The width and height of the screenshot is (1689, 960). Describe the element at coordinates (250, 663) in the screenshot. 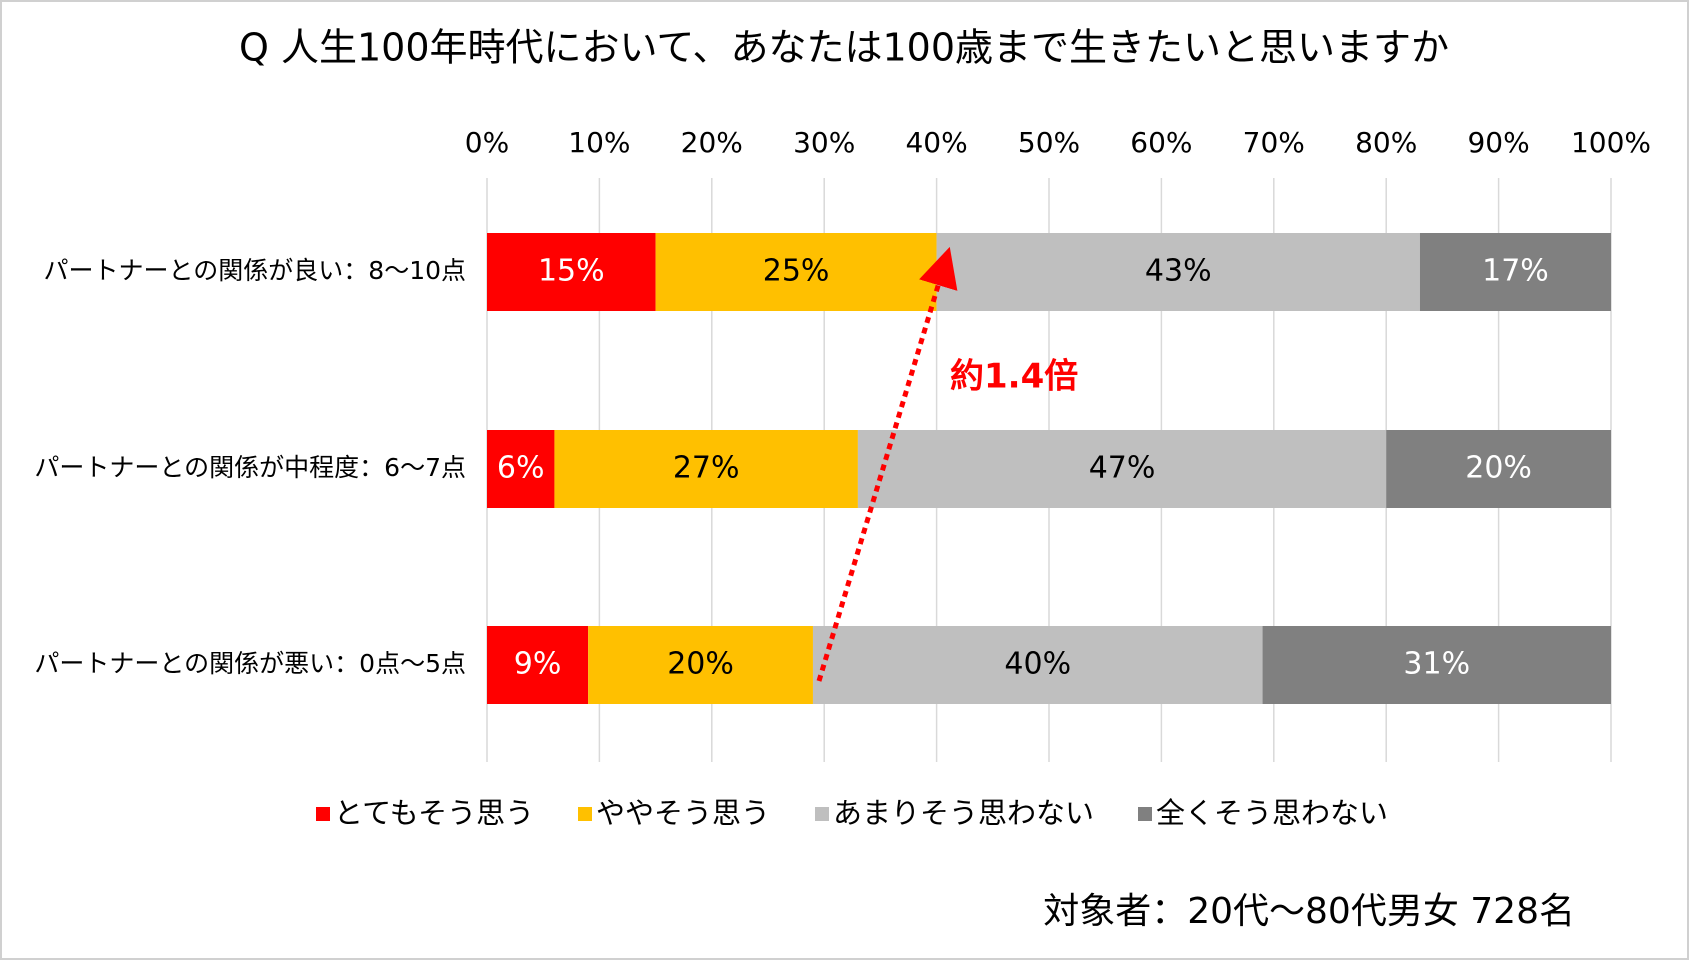

I see `y-tick-label: パートナーとの関係が悪い：0点～5点` at that location.